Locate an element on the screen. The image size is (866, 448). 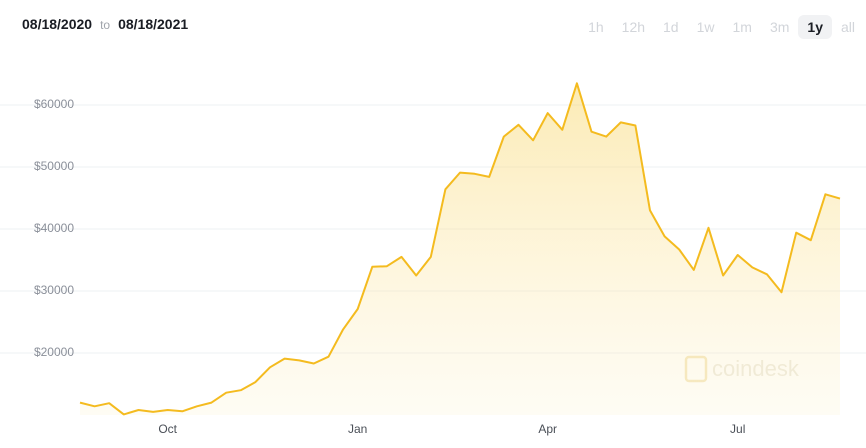
timeframe-button: 1y is located at coordinates (815, 27).